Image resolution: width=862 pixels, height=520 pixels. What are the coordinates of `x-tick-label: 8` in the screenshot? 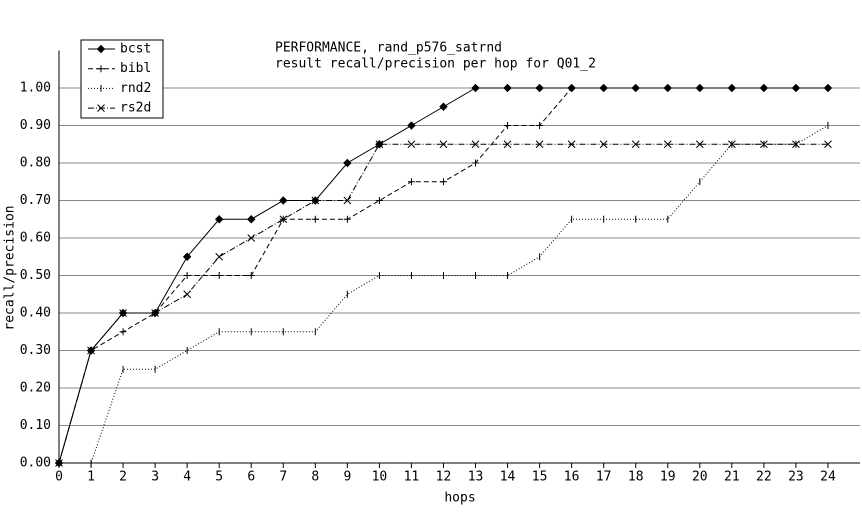 It's located at (315, 477).